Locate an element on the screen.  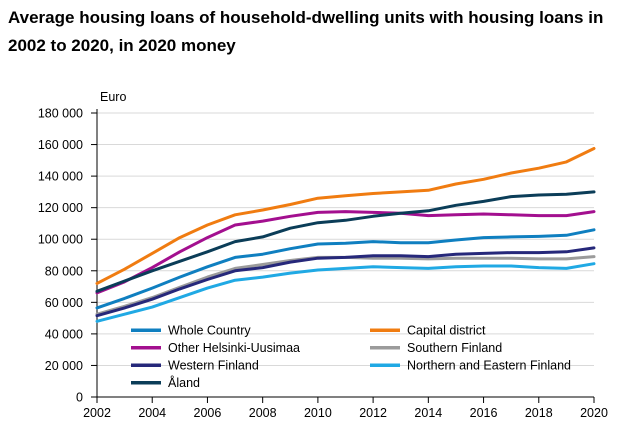
x-tick-label: 2018 is located at coordinates (539, 413).